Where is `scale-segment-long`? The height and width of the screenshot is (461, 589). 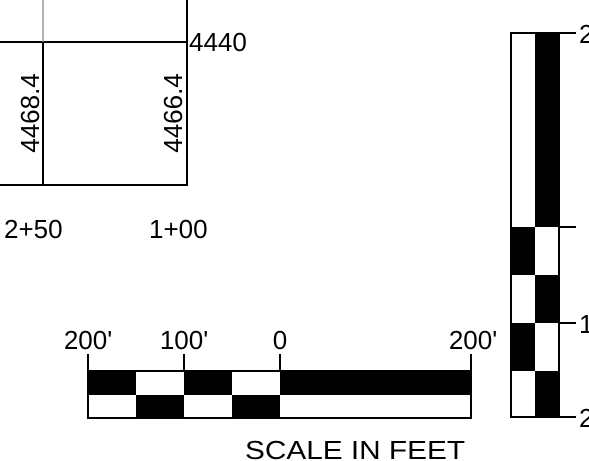 scale-segment-long is located at coordinates (375, 383).